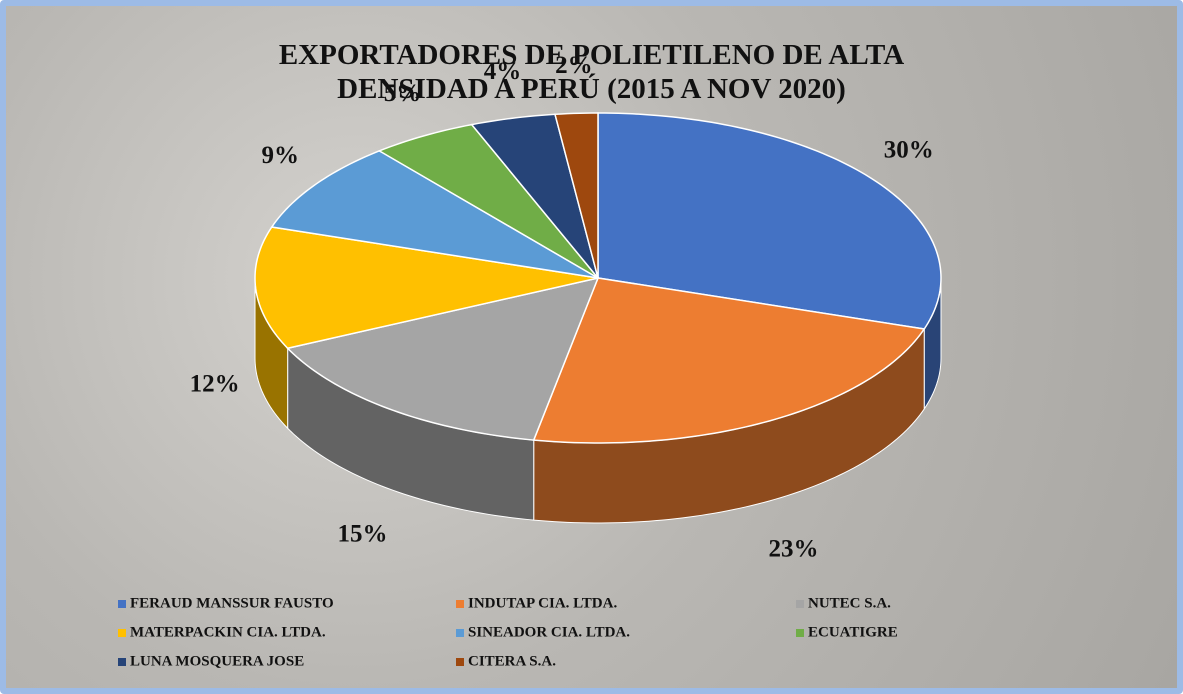 This screenshot has width=1183, height=694. What do you see at coordinates (215, 384) in the screenshot?
I see `data-label: 12%` at bounding box center [215, 384].